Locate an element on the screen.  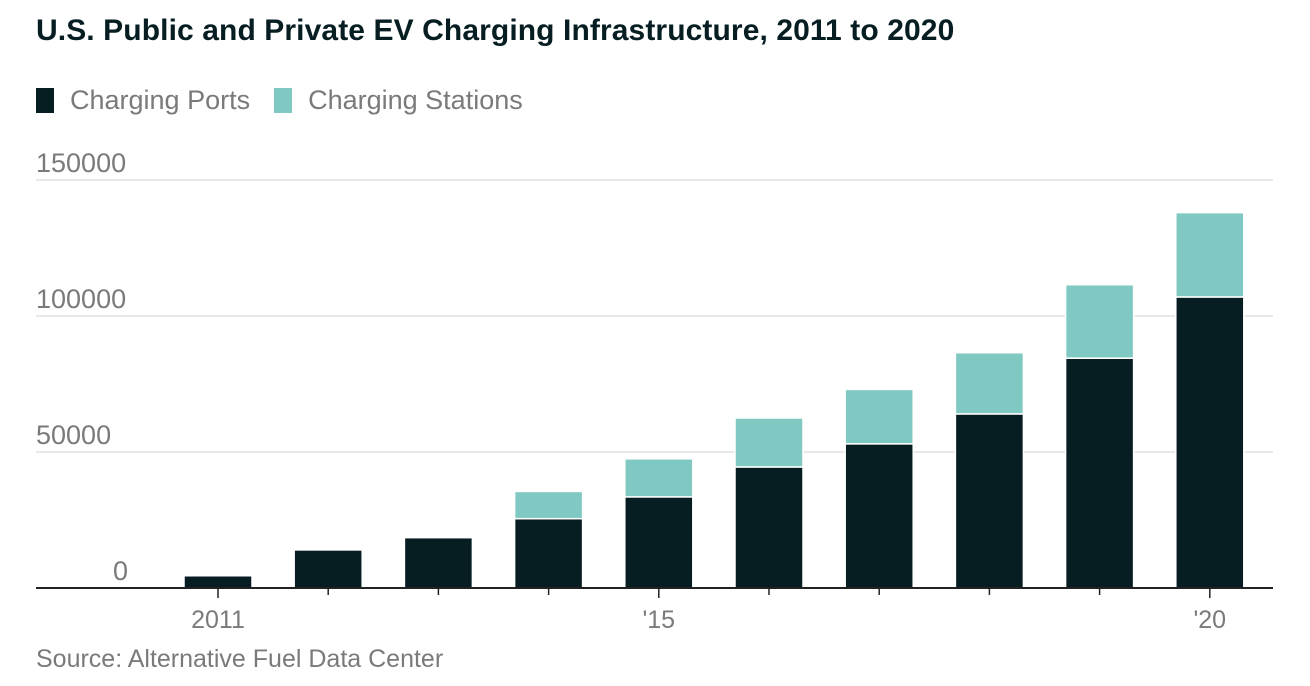
source-note: Source: Alternative Fuel Data Center is located at coordinates (240, 659).